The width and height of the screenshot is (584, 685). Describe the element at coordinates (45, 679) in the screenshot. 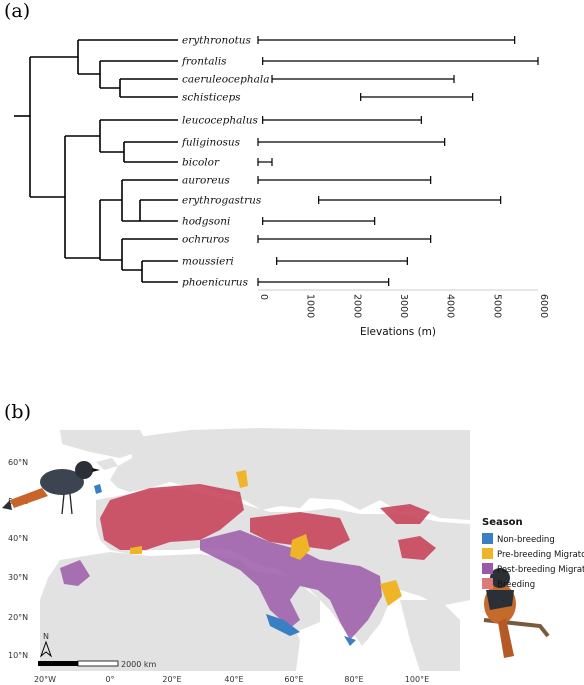

I see `longitude-label: 20°W` at that location.